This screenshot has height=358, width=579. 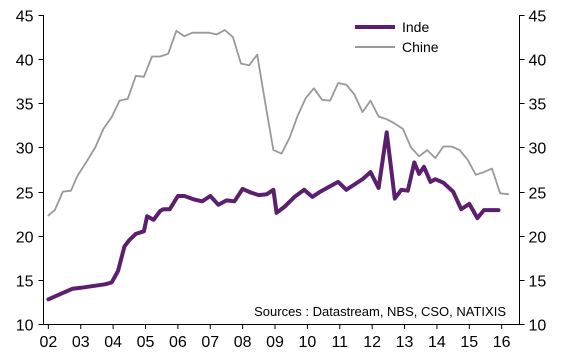 What do you see at coordinates (48, 342) in the screenshot?
I see `x-tick-label: 02` at bounding box center [48, 342].